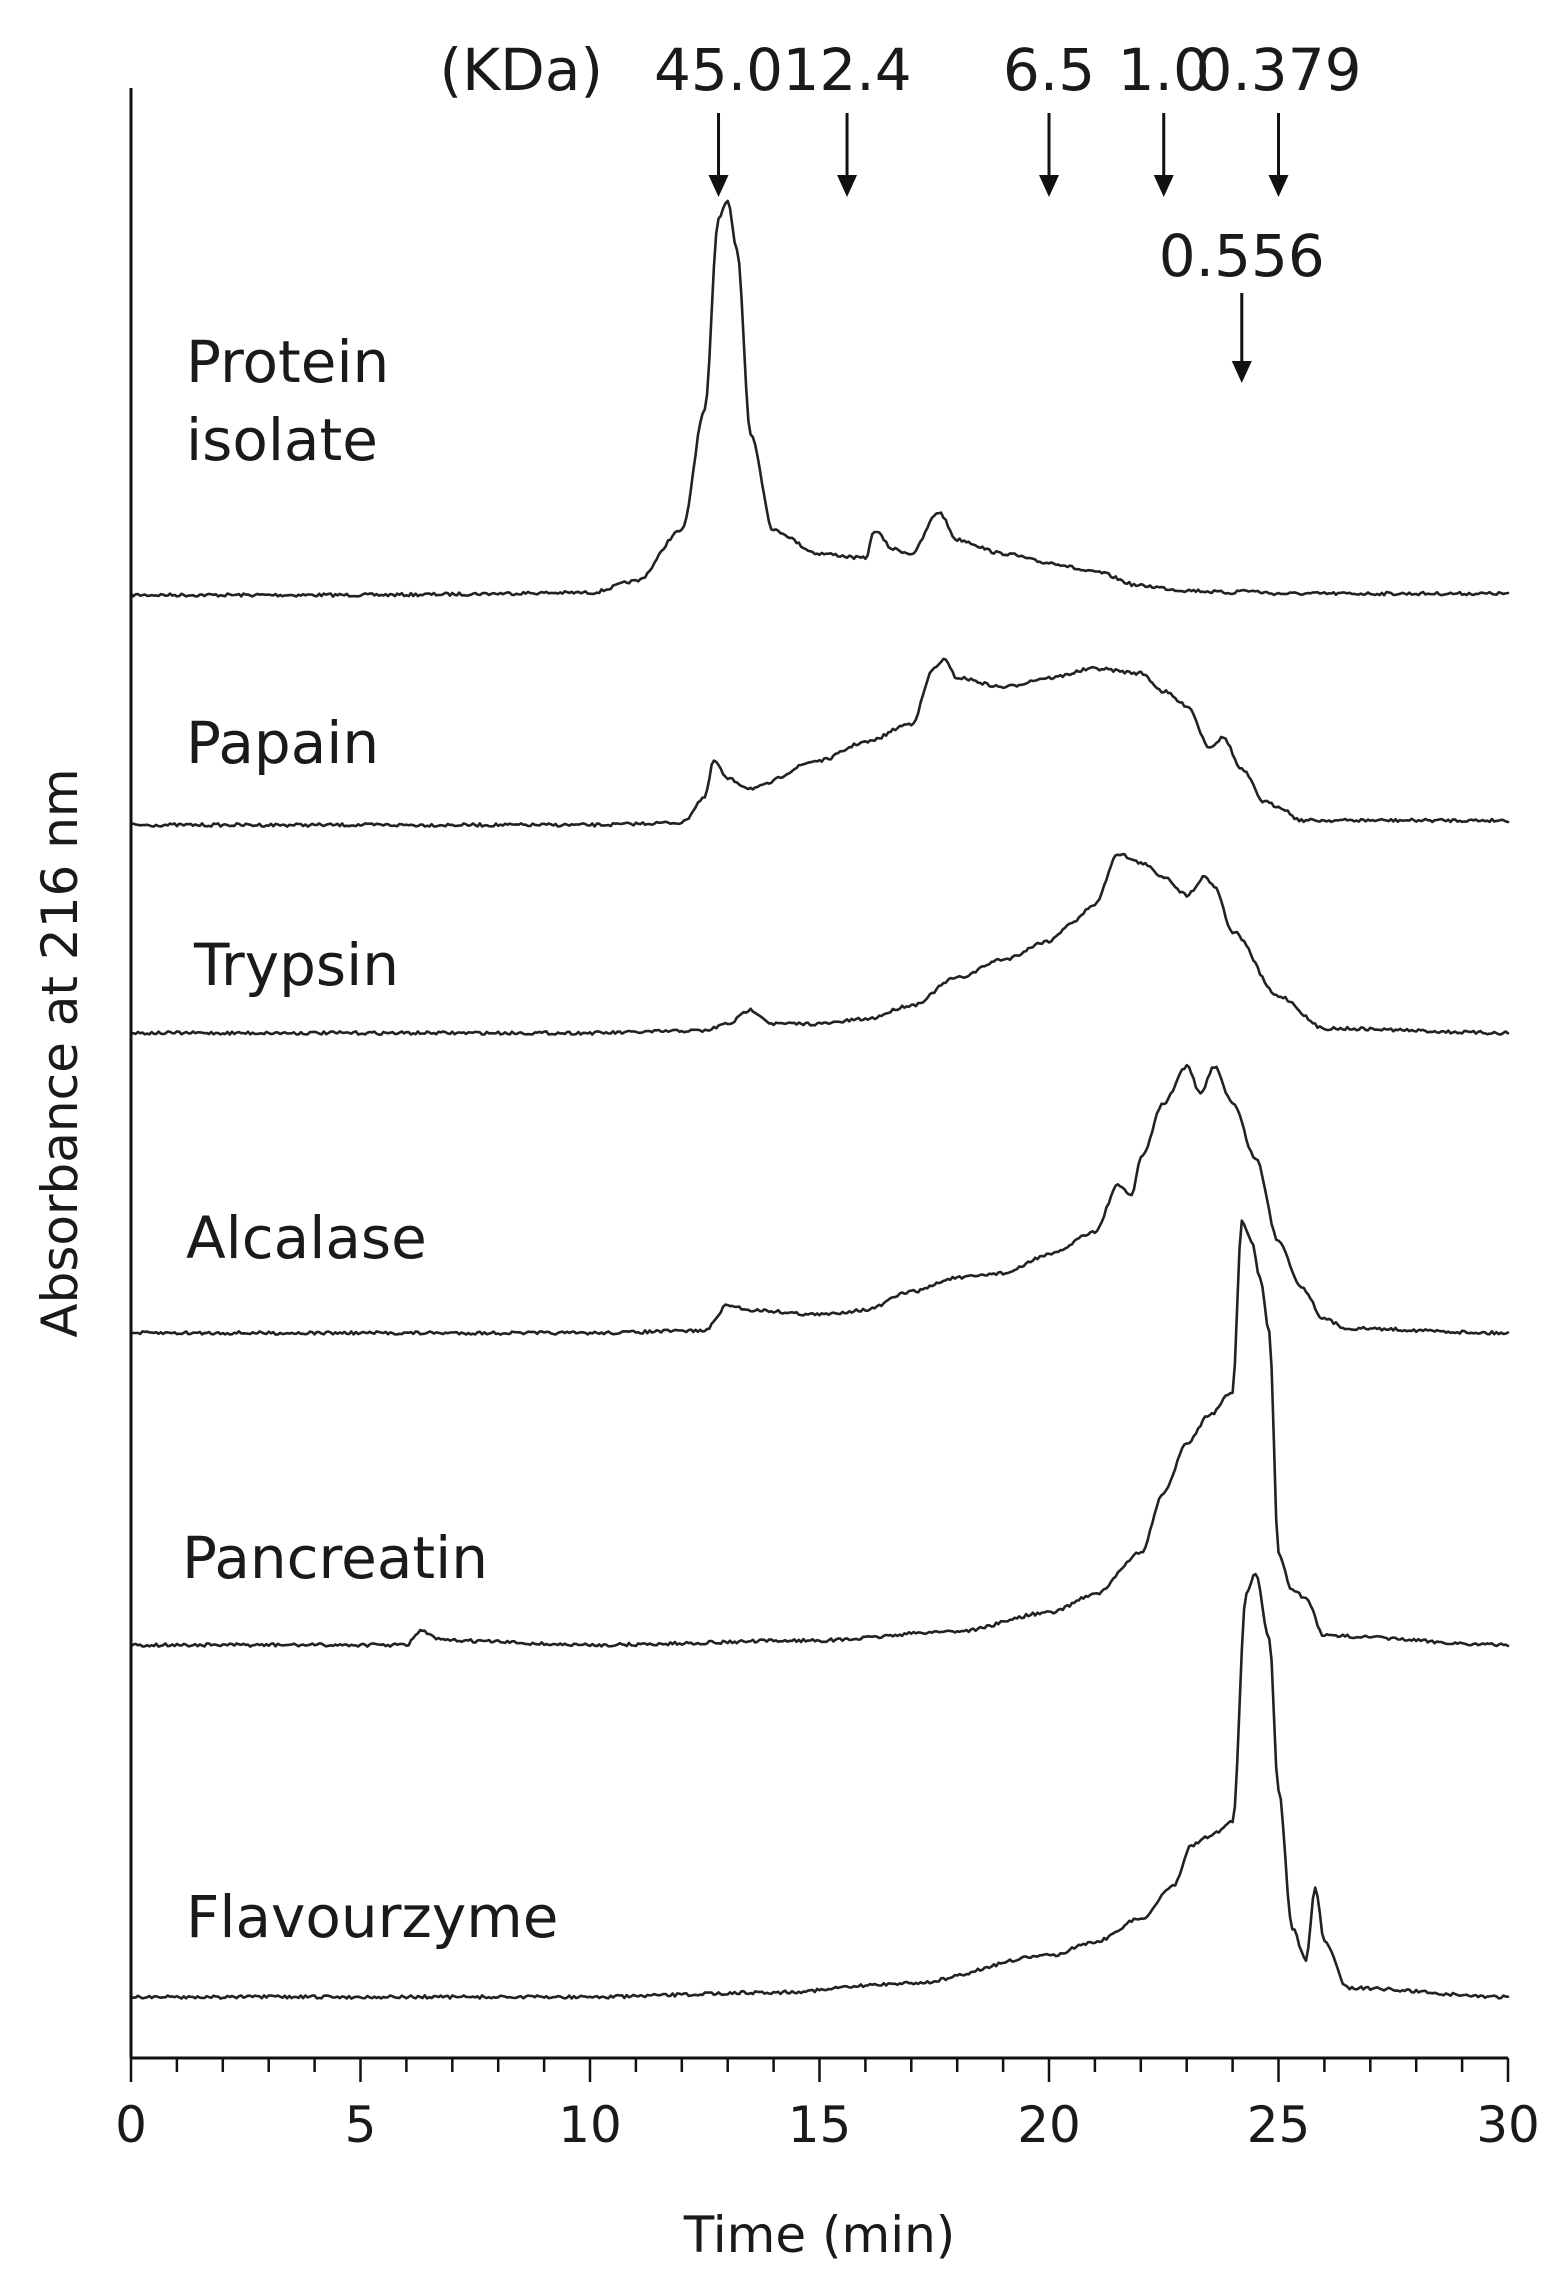 Image resolution: width=1562 pixels, height=2275 pixels. Describe the element at coordinates (306, 1238) in the screenshot. I see `series-label: Alcalase` at that location.